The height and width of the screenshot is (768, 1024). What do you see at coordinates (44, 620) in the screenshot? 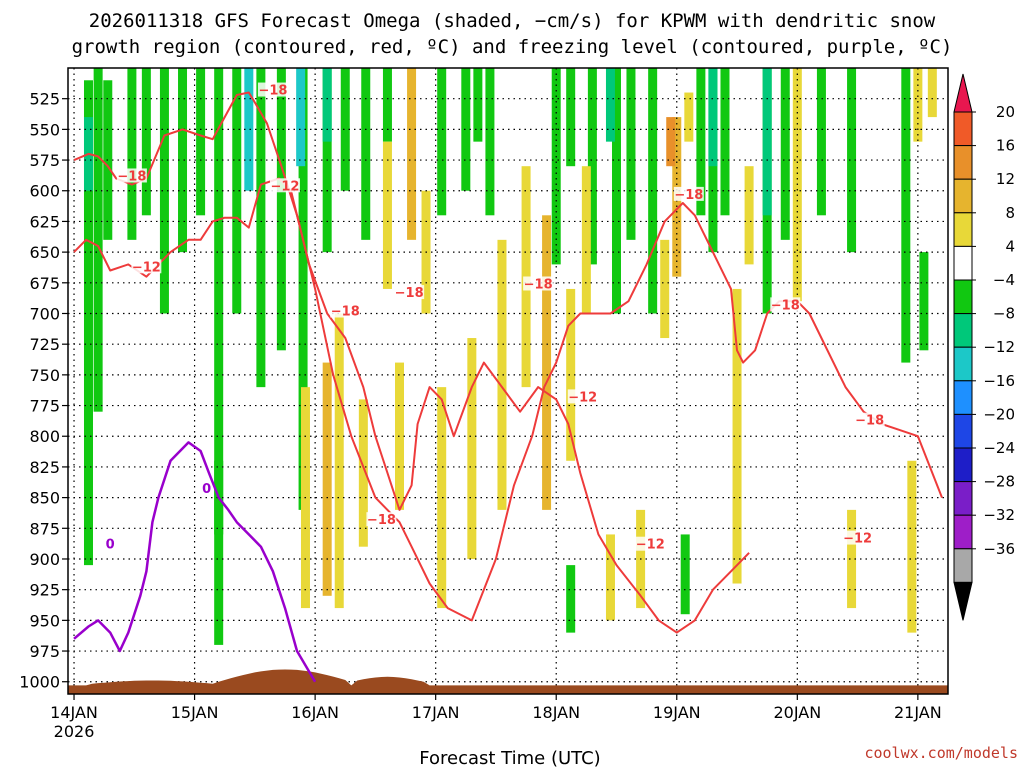
I see `y-tick-label: 950` at bounding box center [44, 620].